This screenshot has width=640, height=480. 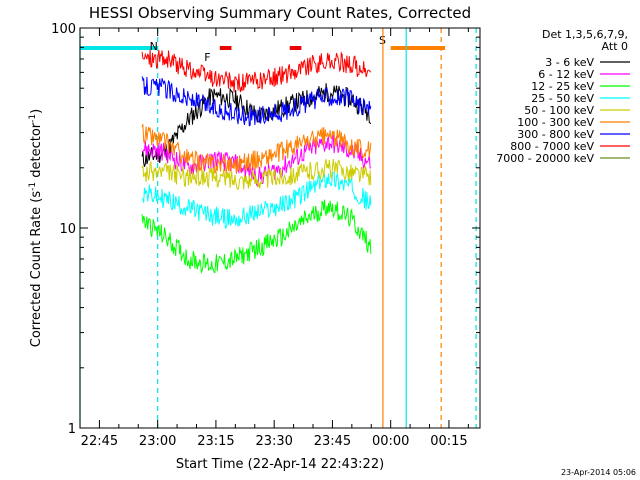 What do you see at coordinates (72, 429) in the screenshot?
I see `y-tick-label-0: 1` at bounding box center [72, 429].